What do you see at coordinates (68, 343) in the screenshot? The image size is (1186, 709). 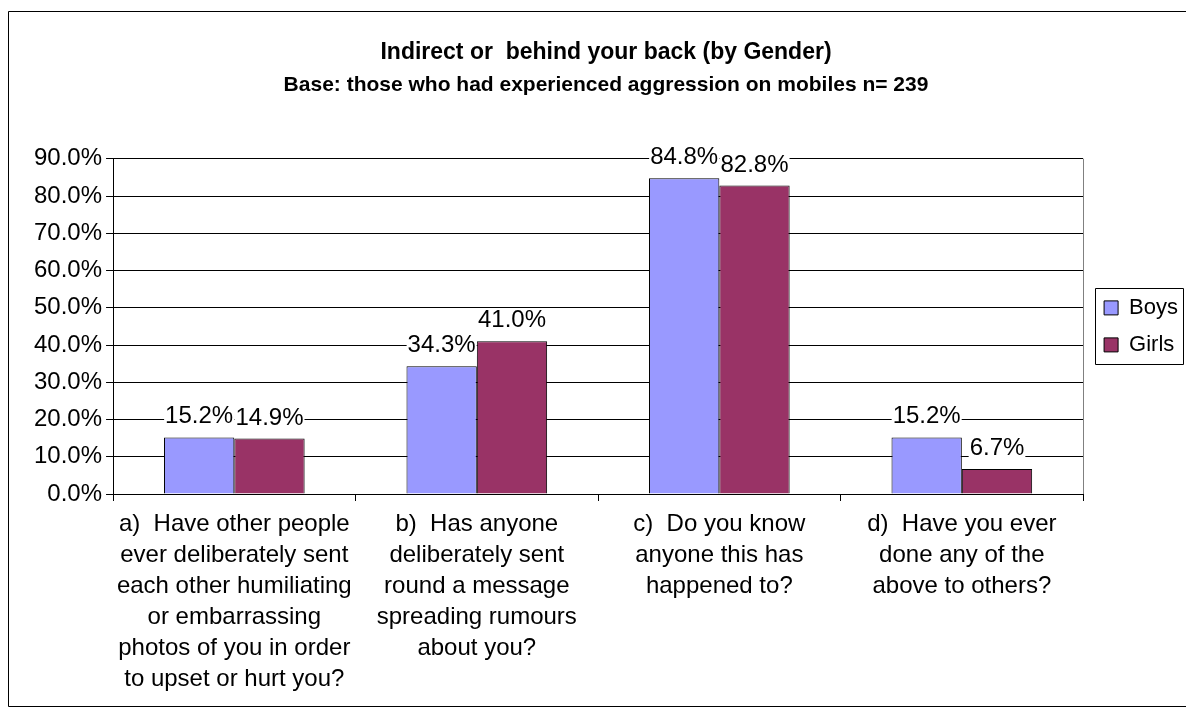 I see `y-tick-label: 40.0%` at bounding box center [68, 343].